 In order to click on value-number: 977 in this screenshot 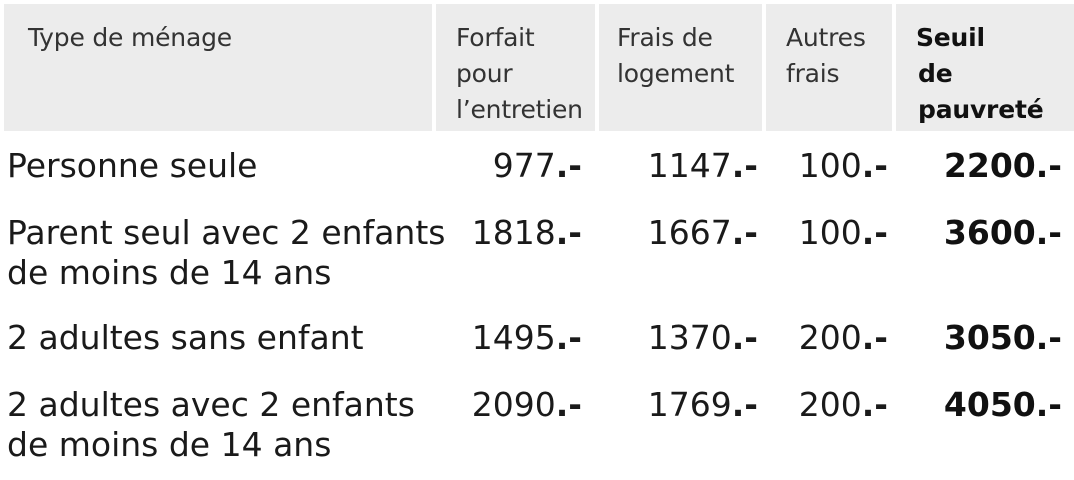, I will do `click(524, 165)`.